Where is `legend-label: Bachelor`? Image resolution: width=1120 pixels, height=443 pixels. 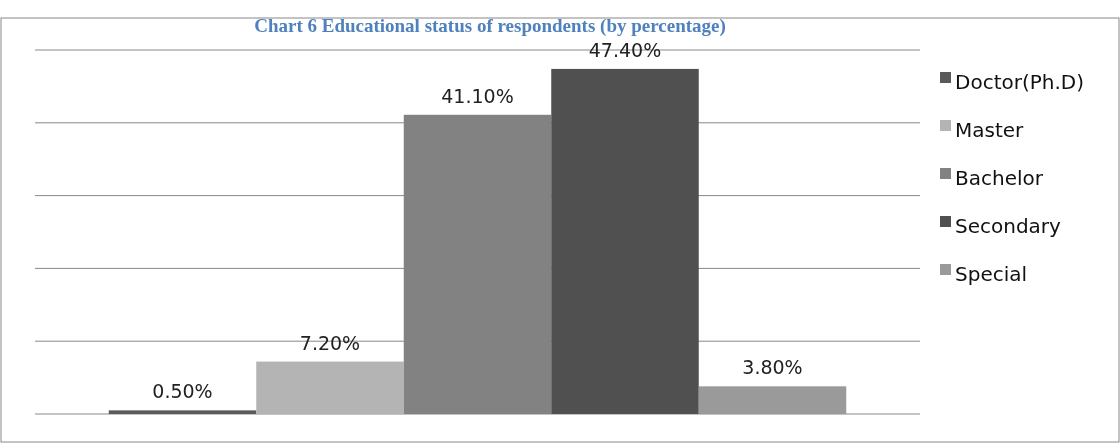
legend-label: Bachelor is located at coordinates (999, 177).